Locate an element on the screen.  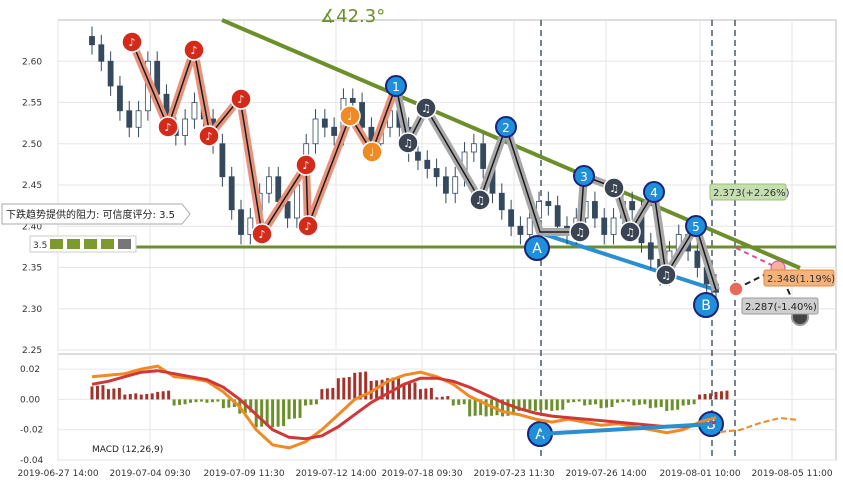
x-tick: 2019-06-27 14:00 is located at coordinates (57, 474).